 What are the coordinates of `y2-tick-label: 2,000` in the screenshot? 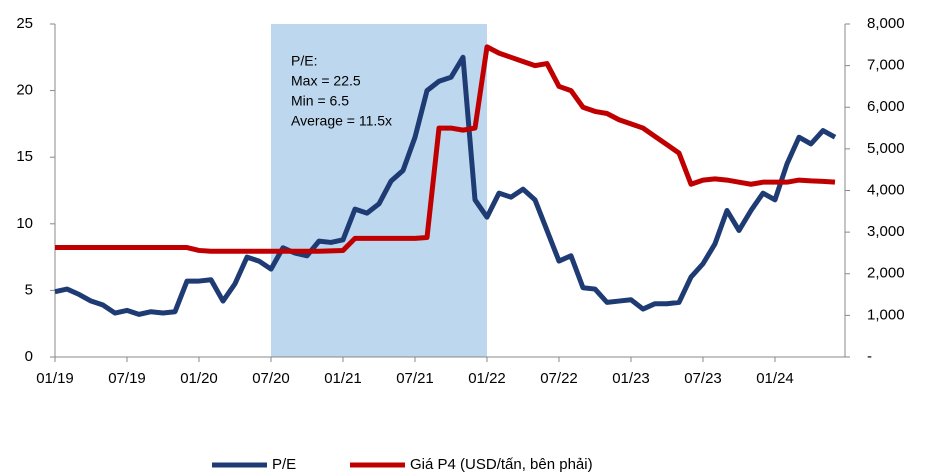 It's located at (886, 273).